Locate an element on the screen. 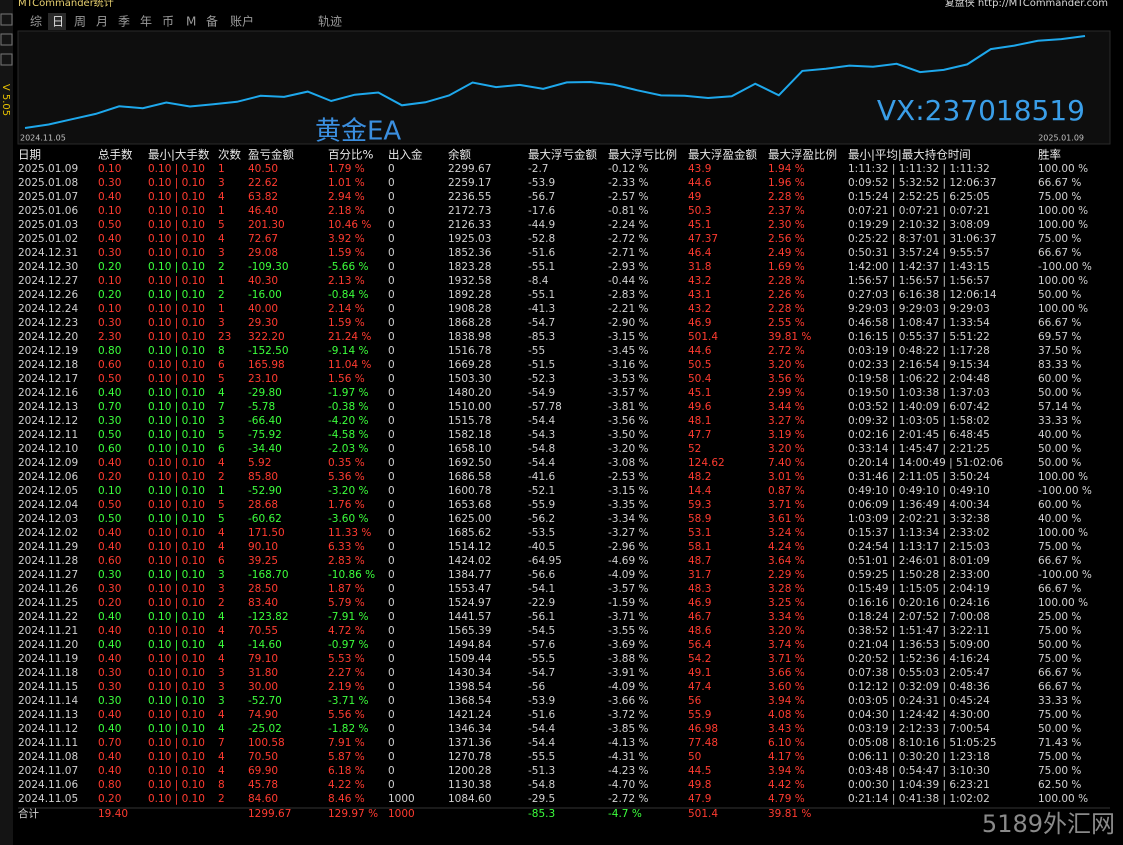 This screenshot has width=1123, height=845. table-cell: -57.6 is located at coordinates (541, 645).